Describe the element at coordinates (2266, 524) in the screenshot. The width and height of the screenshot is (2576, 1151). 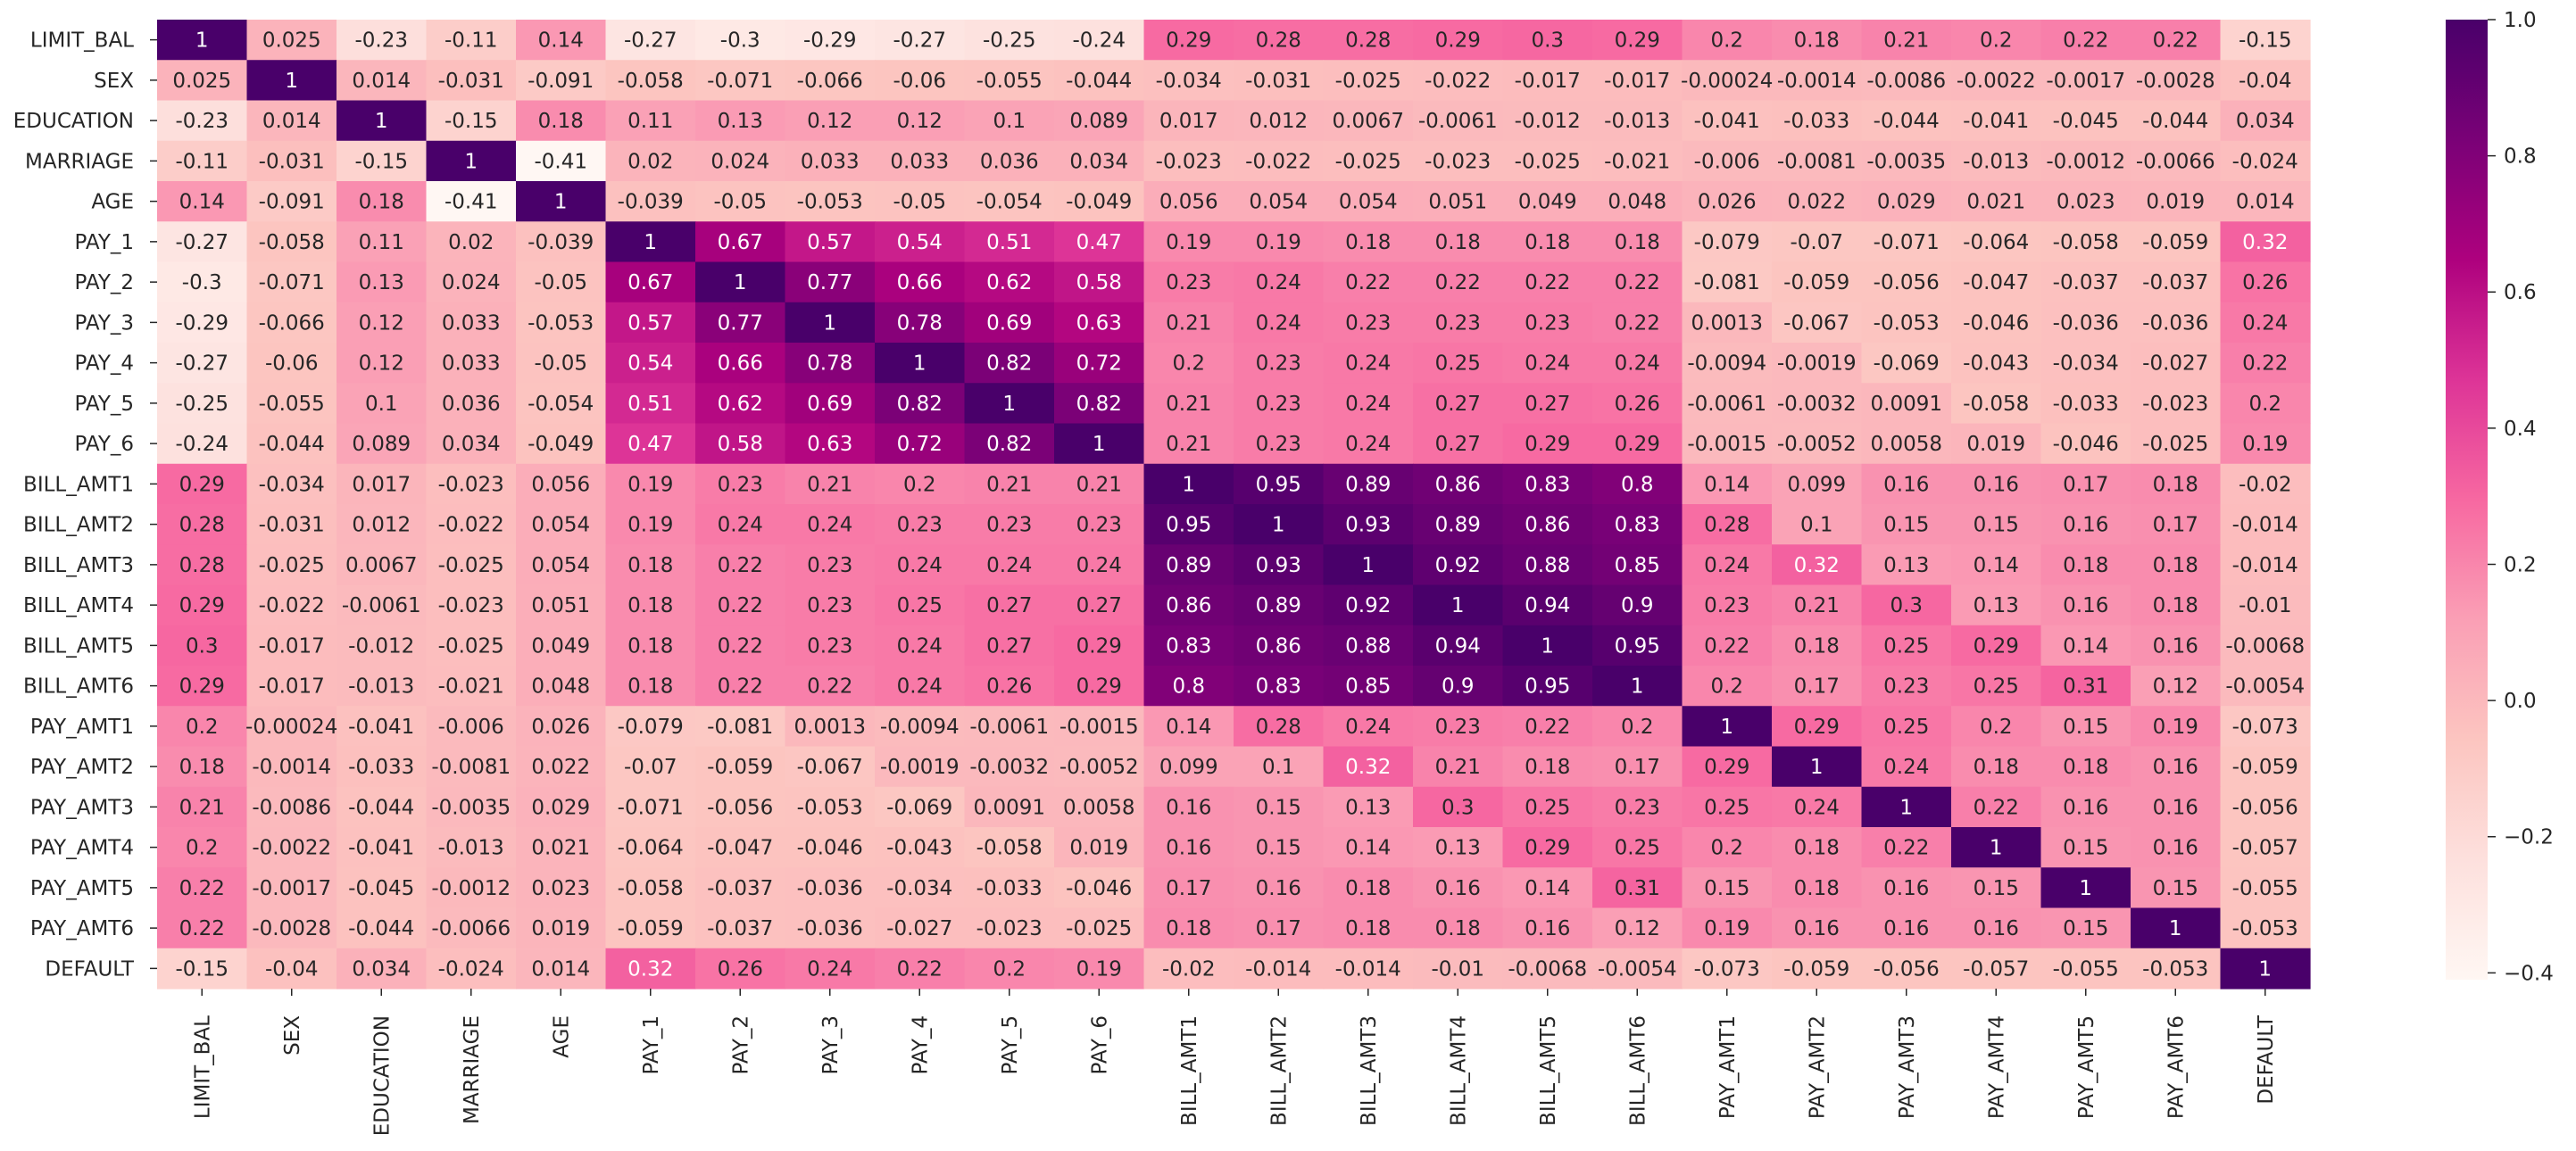
I see `heatmap-cell-bill_amt2-default` at that location.